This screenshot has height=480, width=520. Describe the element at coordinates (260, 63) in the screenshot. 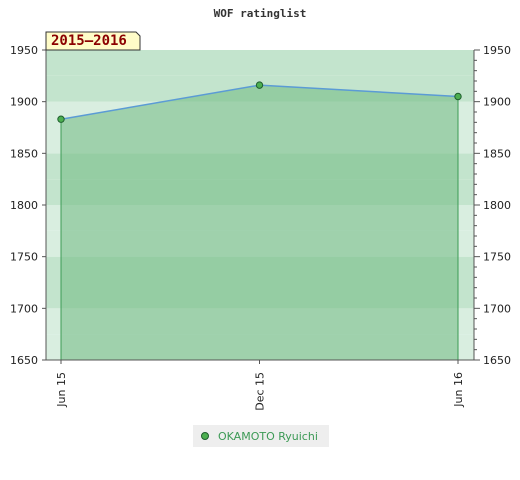

I see `background-band` at that location.